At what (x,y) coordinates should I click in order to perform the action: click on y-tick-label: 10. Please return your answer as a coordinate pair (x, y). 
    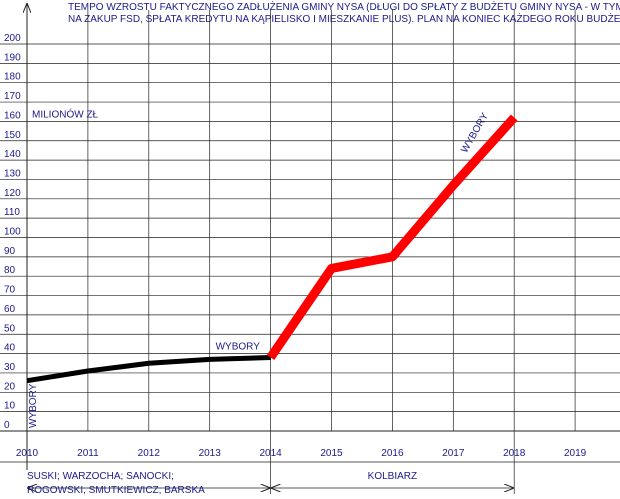
    Looking at the image, I should click on (10, 406).